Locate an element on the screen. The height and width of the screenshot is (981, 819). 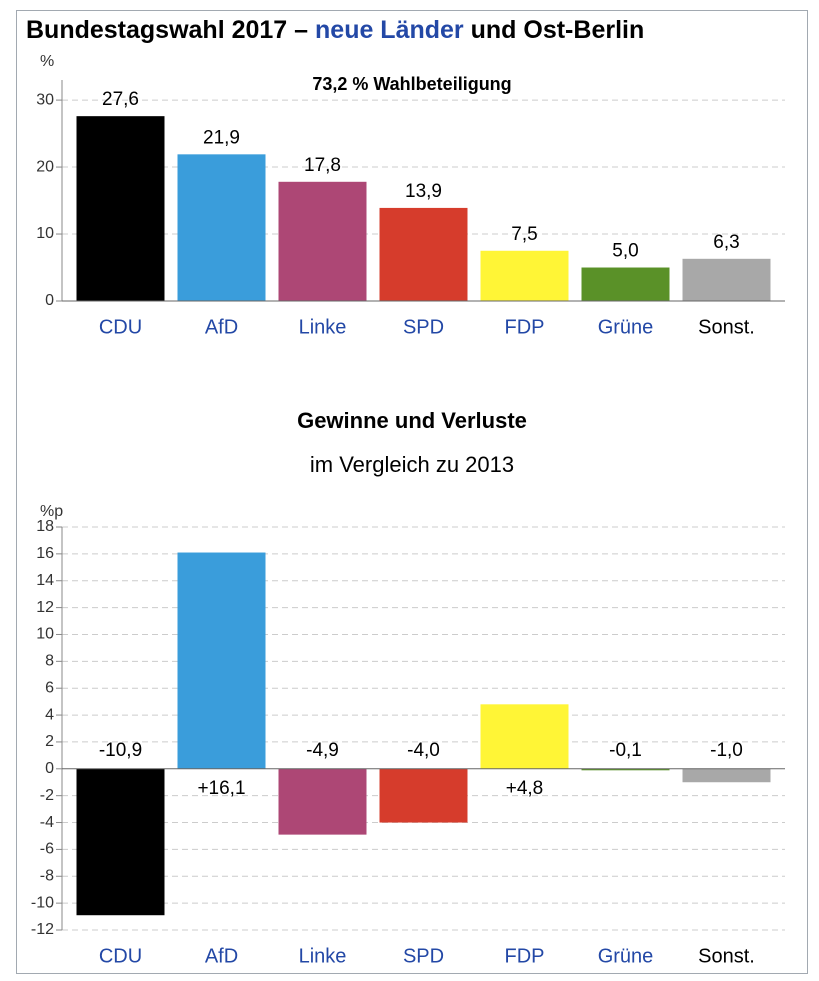
y-tick-label: -10 is located at coordinates (42, 902).